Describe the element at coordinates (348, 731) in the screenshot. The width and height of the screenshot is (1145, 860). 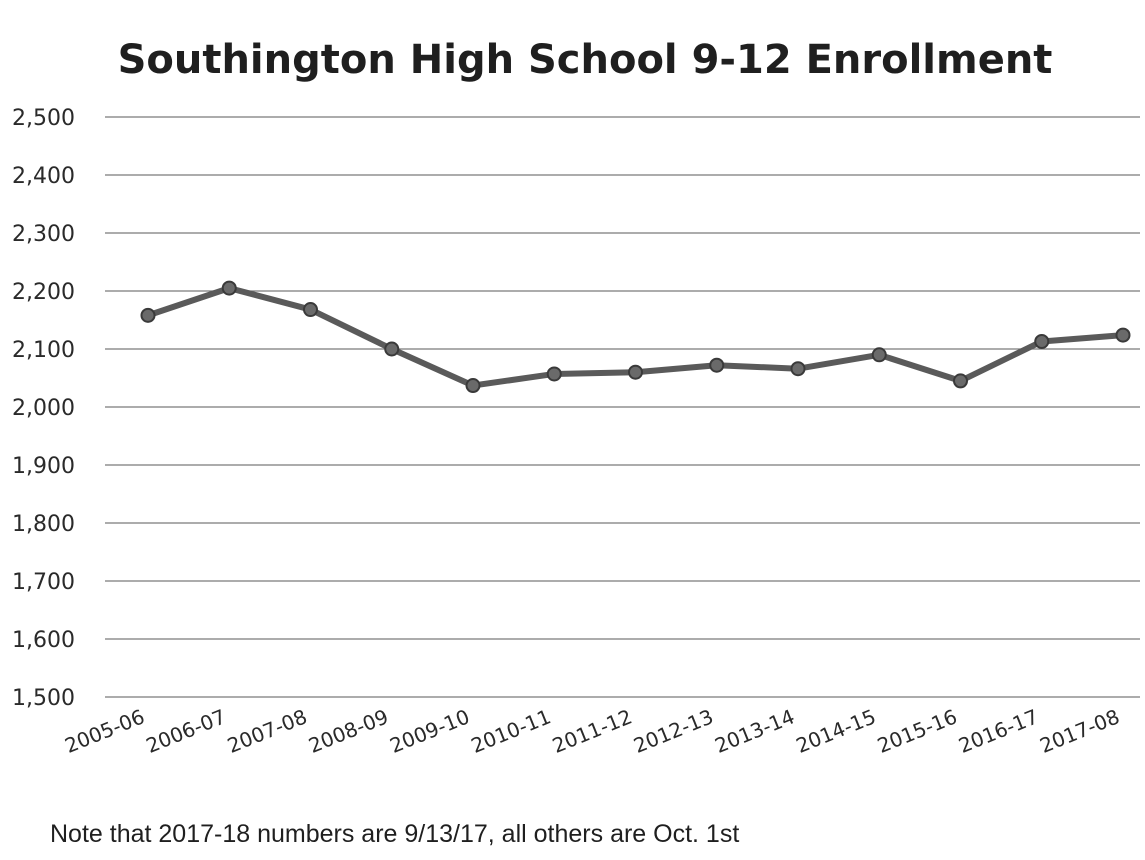
I see `x-tick-label: 2008-09` at that location.